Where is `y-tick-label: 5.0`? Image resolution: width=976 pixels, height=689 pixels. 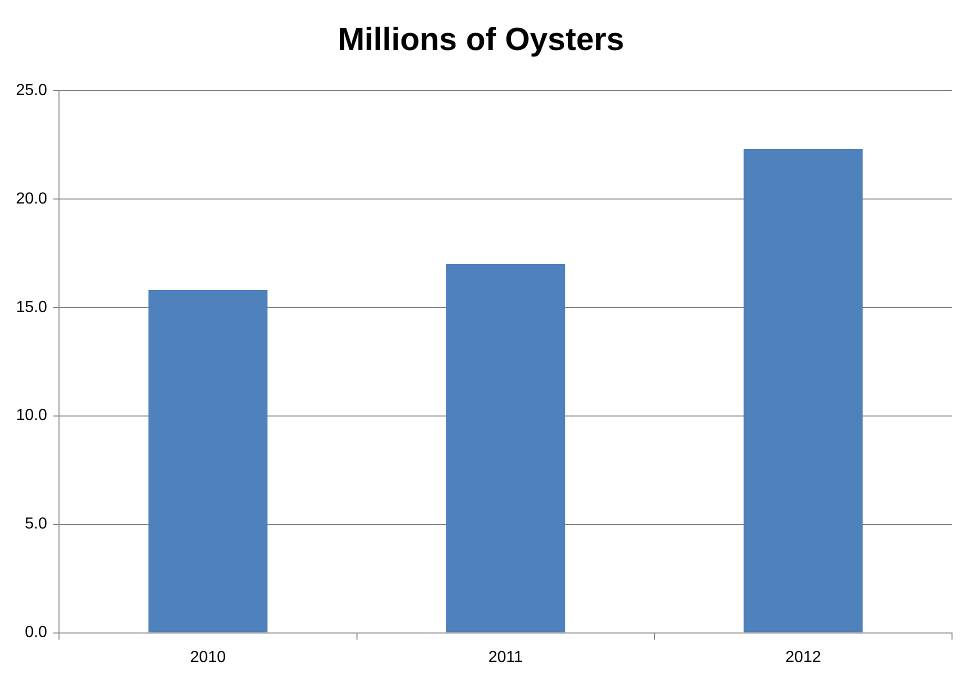
y-tick-label: 5.0 is located at coordinates (36, 524).